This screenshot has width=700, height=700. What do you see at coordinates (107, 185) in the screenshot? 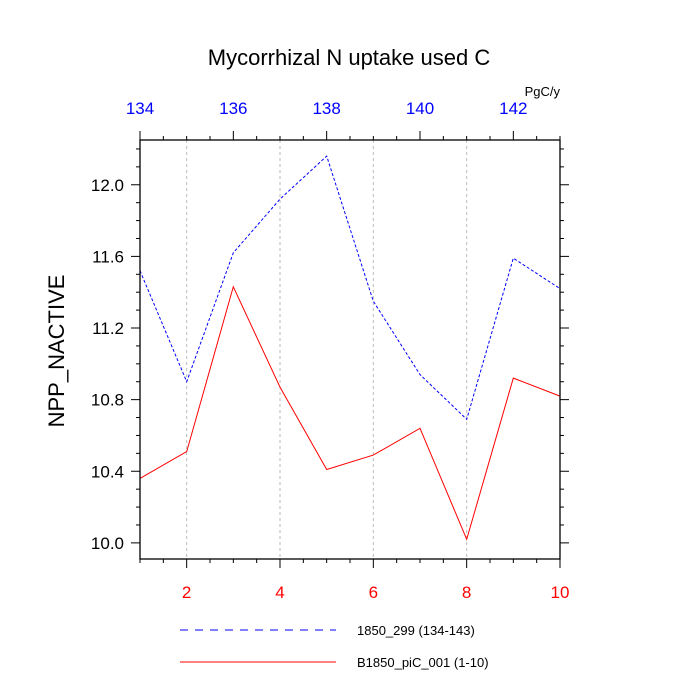
I see `y-tick-label: 12.0` at bounding box center [107, 185].